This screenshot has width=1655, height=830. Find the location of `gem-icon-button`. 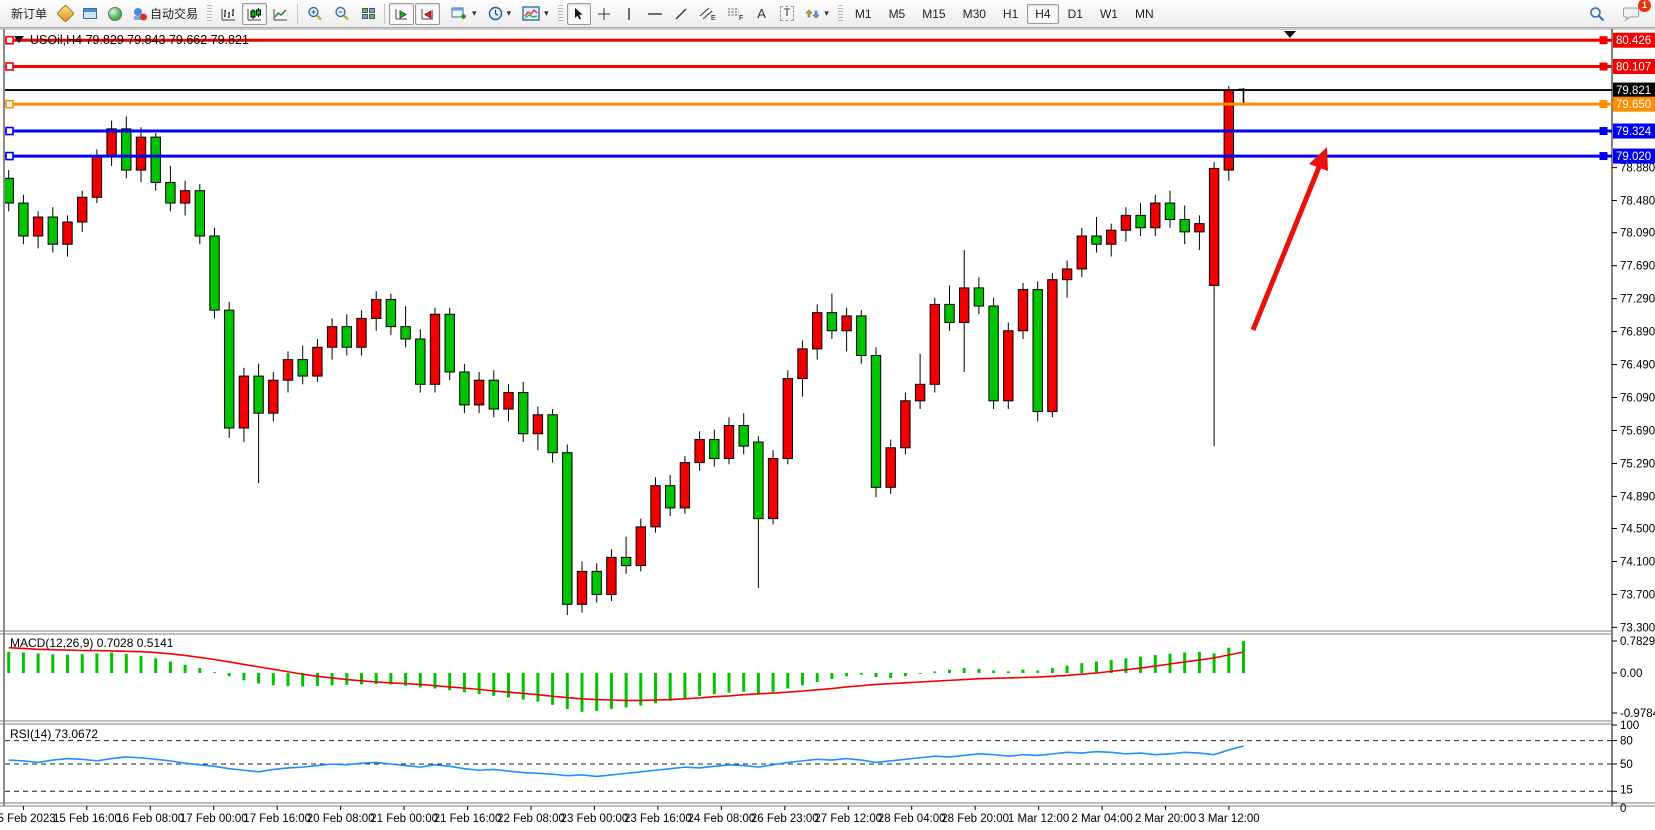

gem-icon-button is located at coordinates (65, 14).